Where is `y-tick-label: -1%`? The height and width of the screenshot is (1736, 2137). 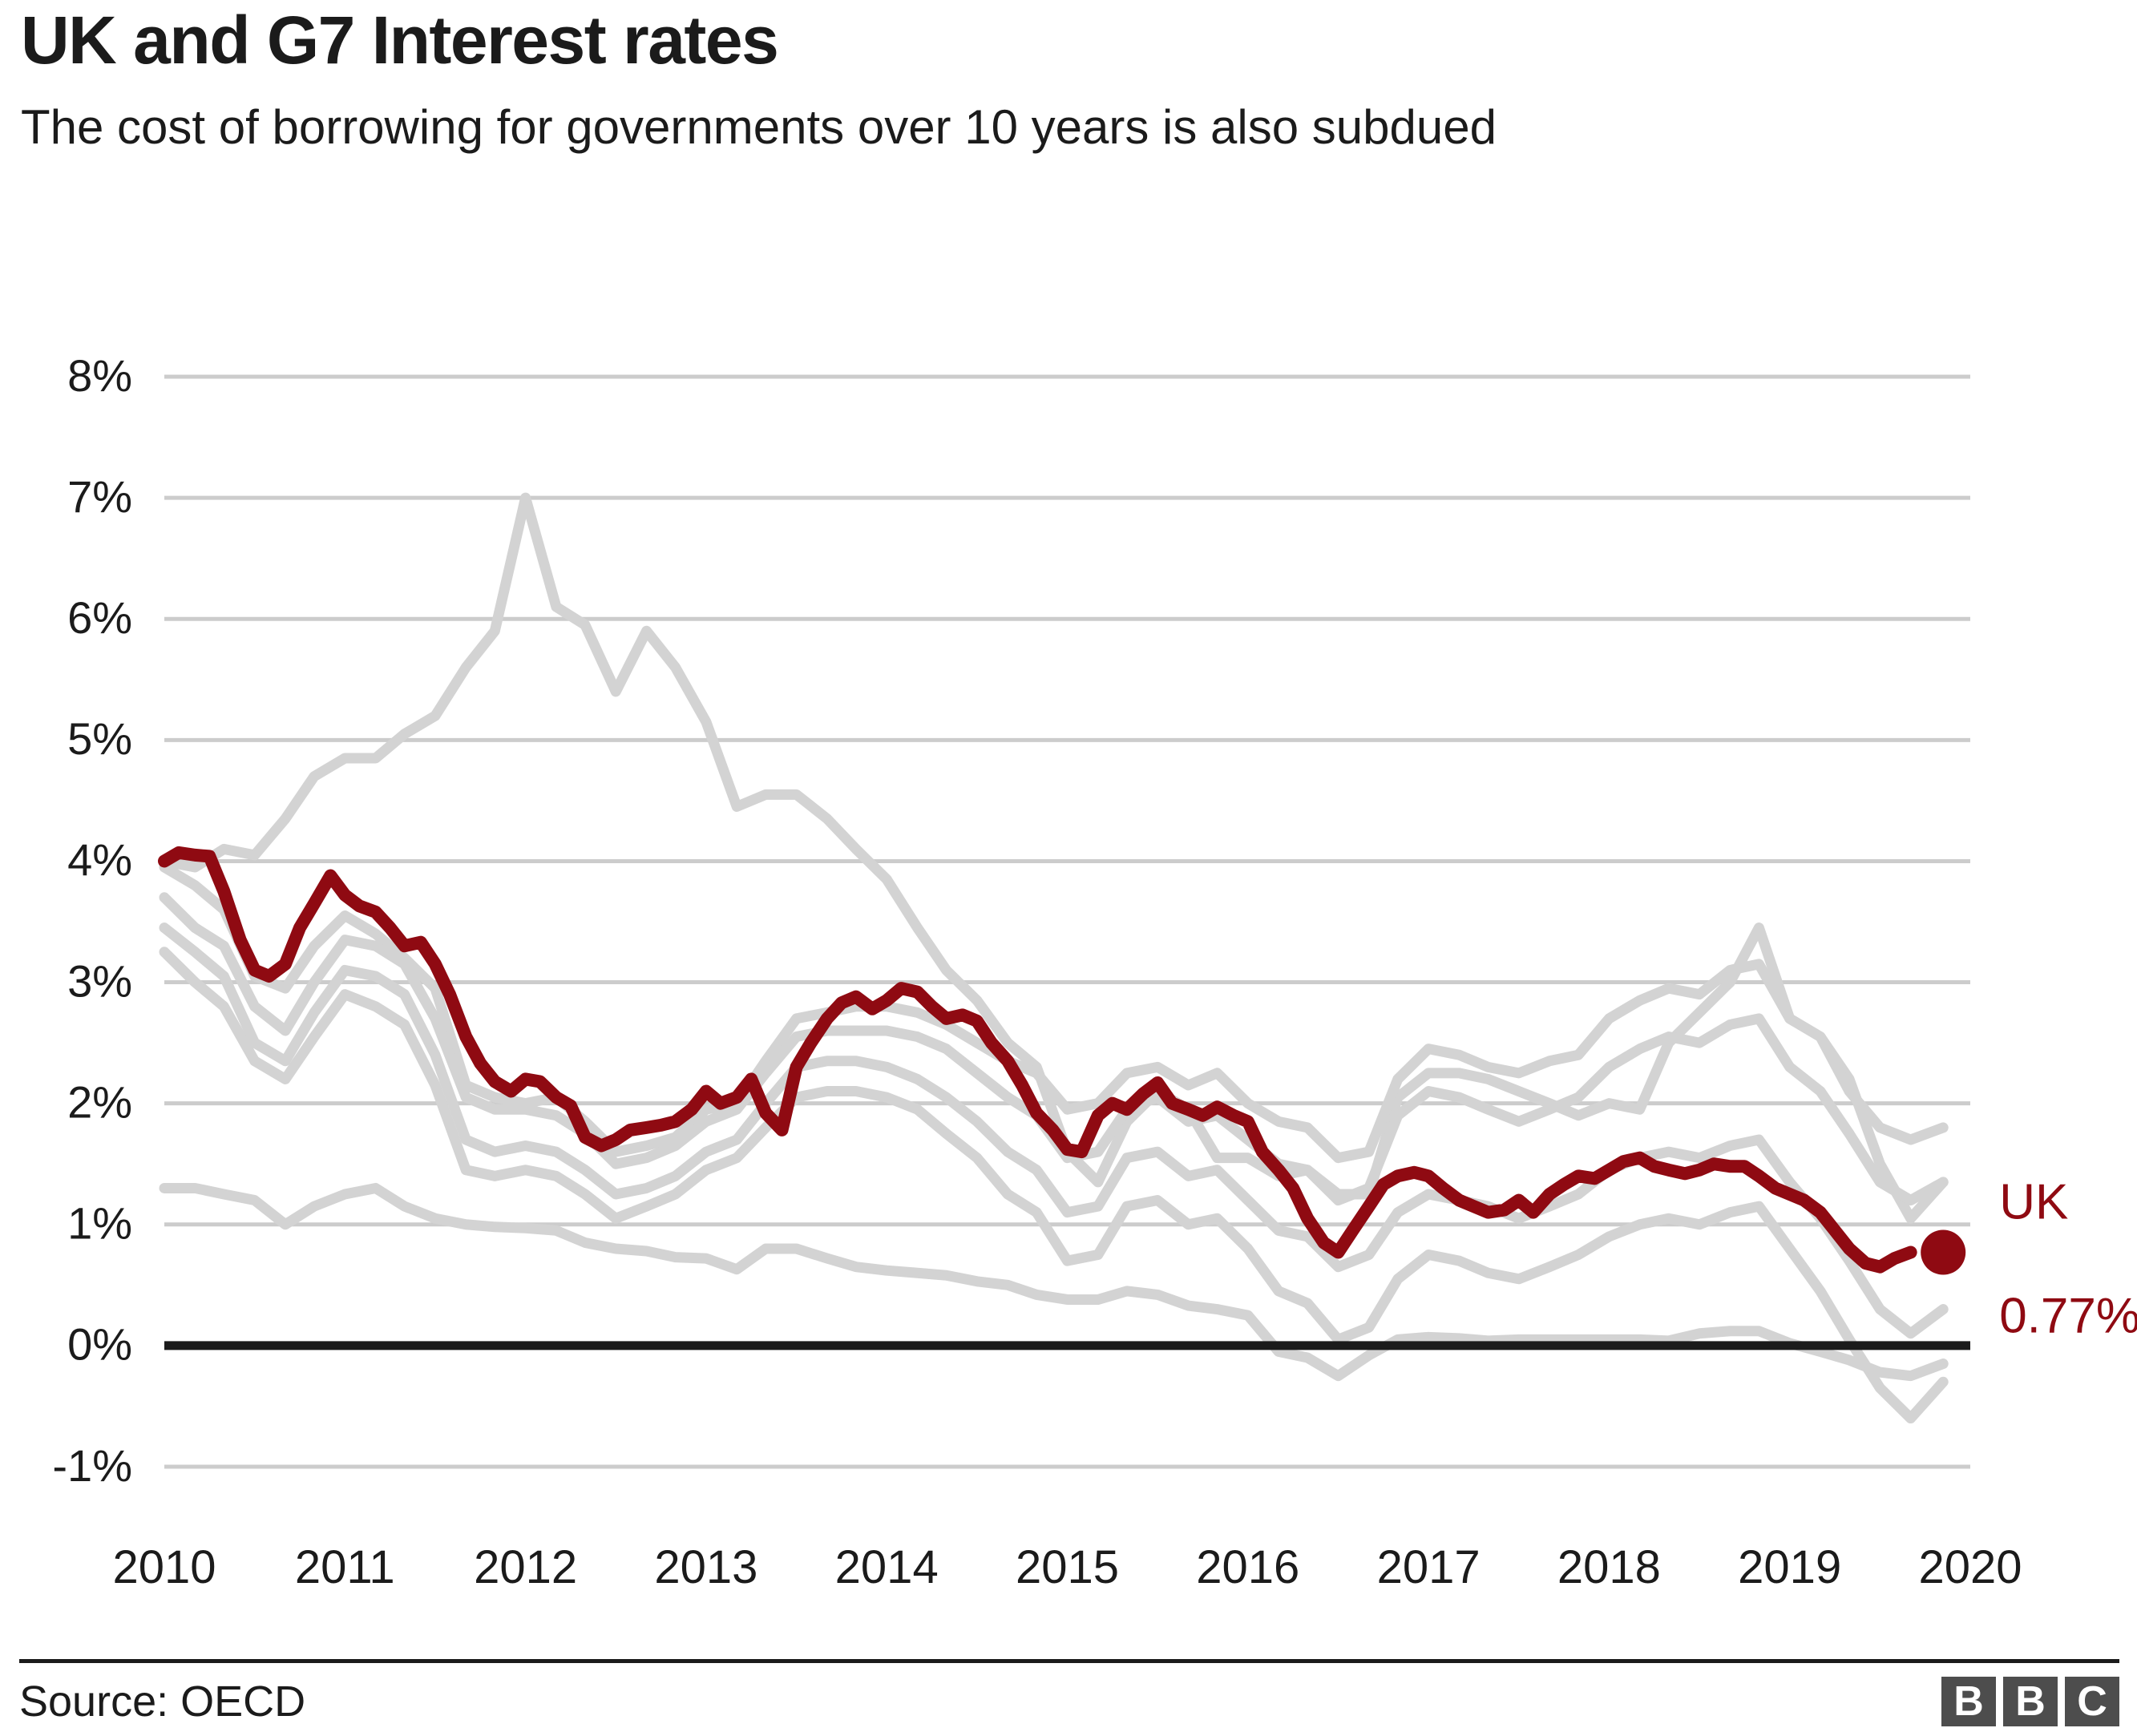
y-tick-label: -1% is located at coordinates (92, 1465).